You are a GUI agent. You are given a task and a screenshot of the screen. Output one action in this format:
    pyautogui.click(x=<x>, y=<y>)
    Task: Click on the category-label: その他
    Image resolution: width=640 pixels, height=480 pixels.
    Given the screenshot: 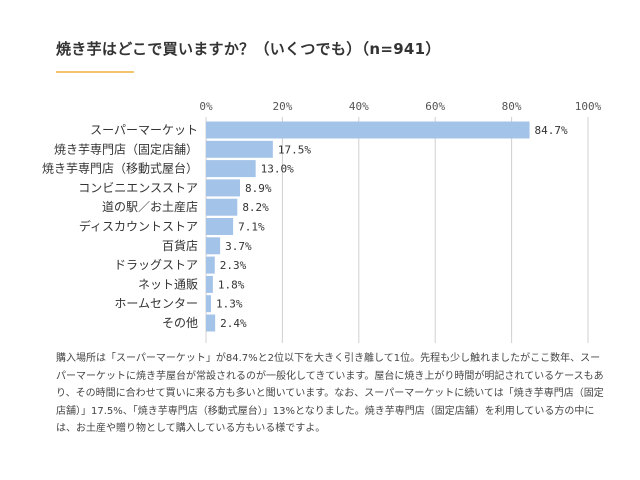 What is the action you would take?
    pyautogui.click(x=180, y=323)
    